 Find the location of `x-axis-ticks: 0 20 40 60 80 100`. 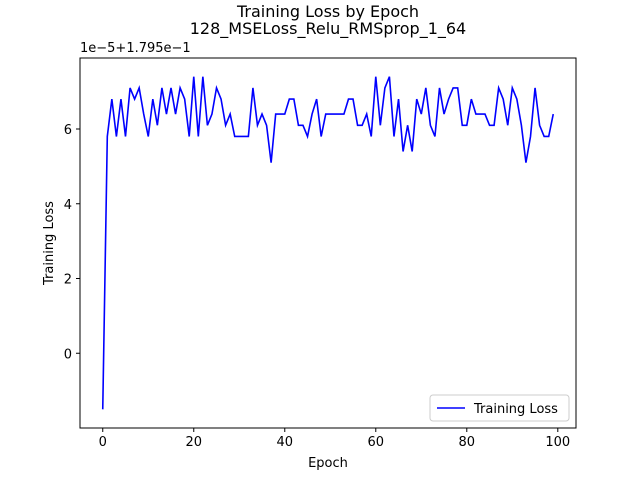

x-axis-ticks: 0 20 40 60 80 100 is located at coordinates (334, 439).